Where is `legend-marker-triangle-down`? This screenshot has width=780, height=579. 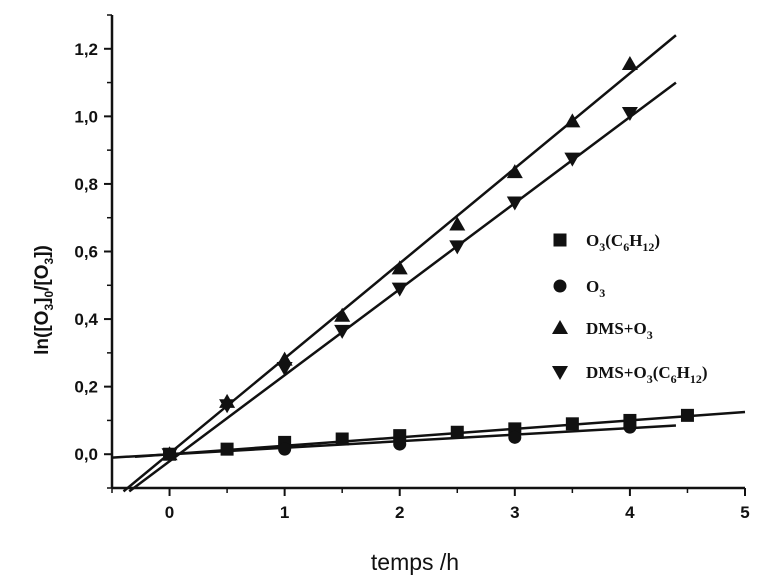
legend-marker-triangle-down is located at coordinates (560, 373).